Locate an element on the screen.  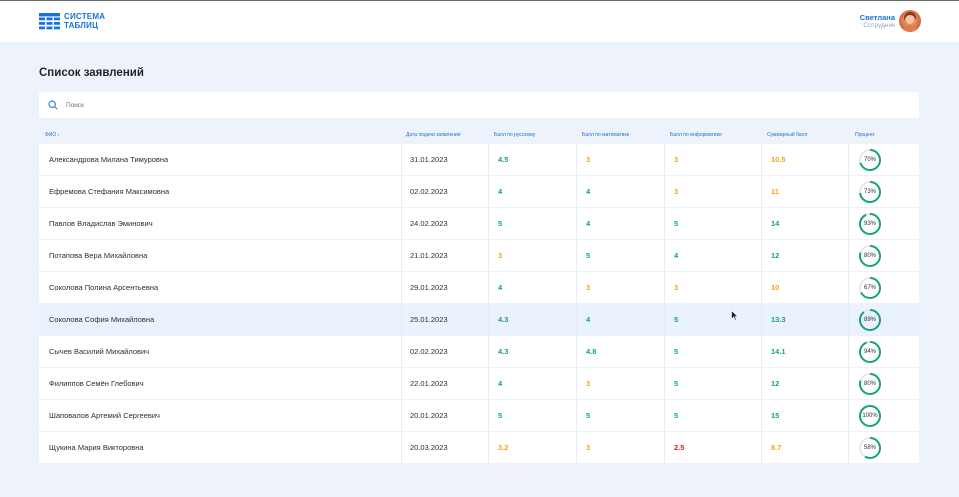
cell-percent: 89% is located at coordinates (870, 319).